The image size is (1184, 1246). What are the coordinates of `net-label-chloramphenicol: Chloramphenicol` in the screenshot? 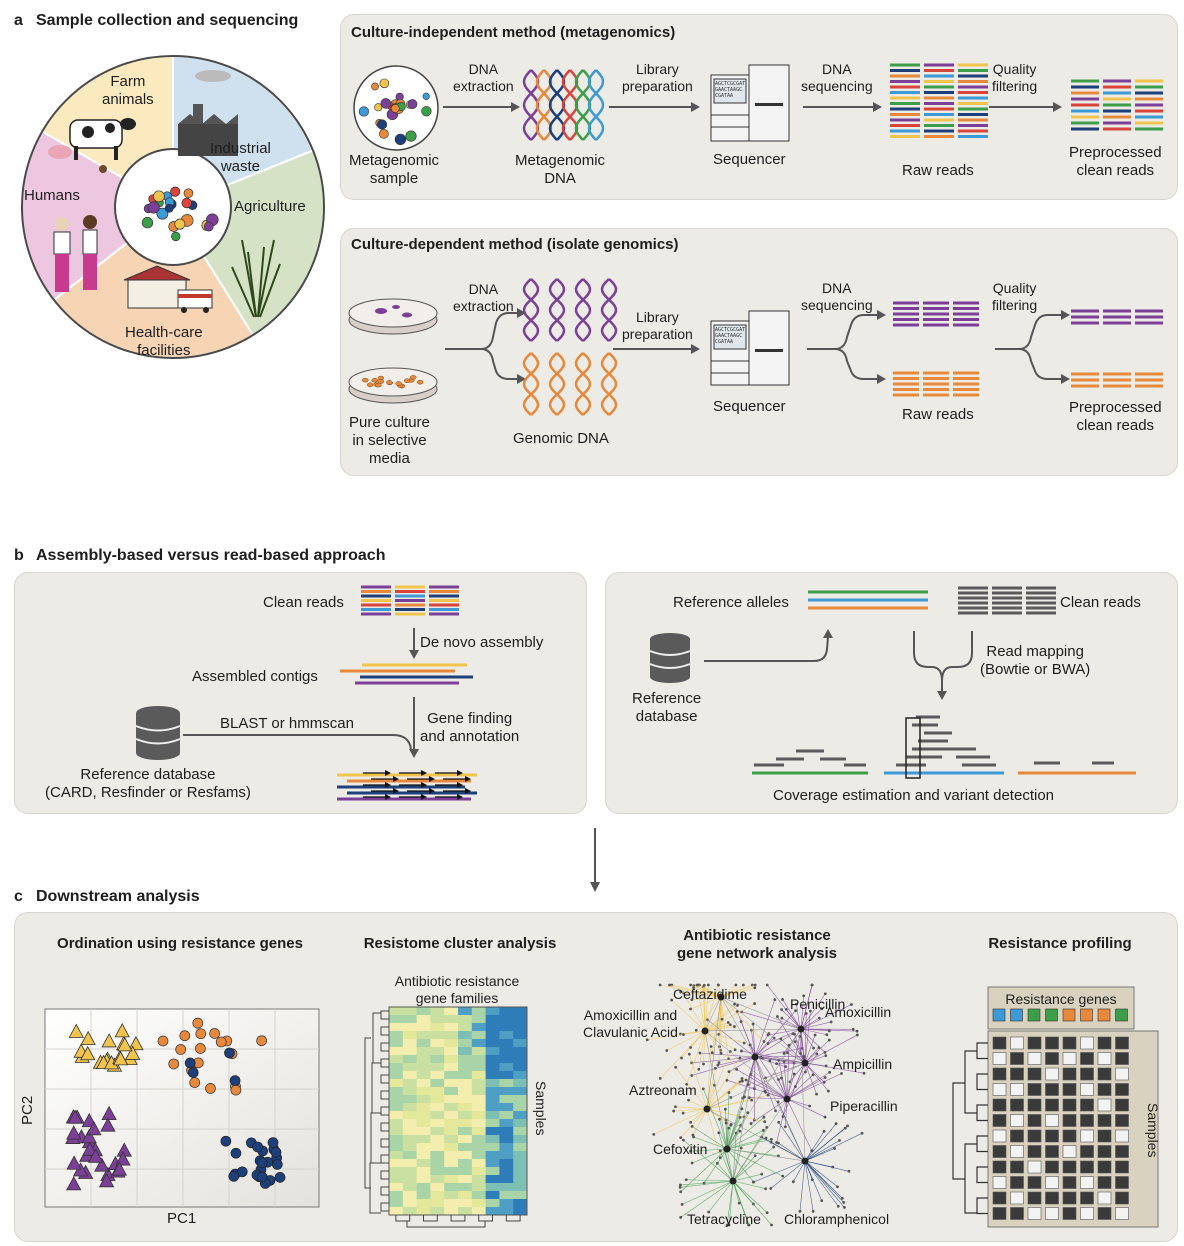 It's located at (837, 1219).